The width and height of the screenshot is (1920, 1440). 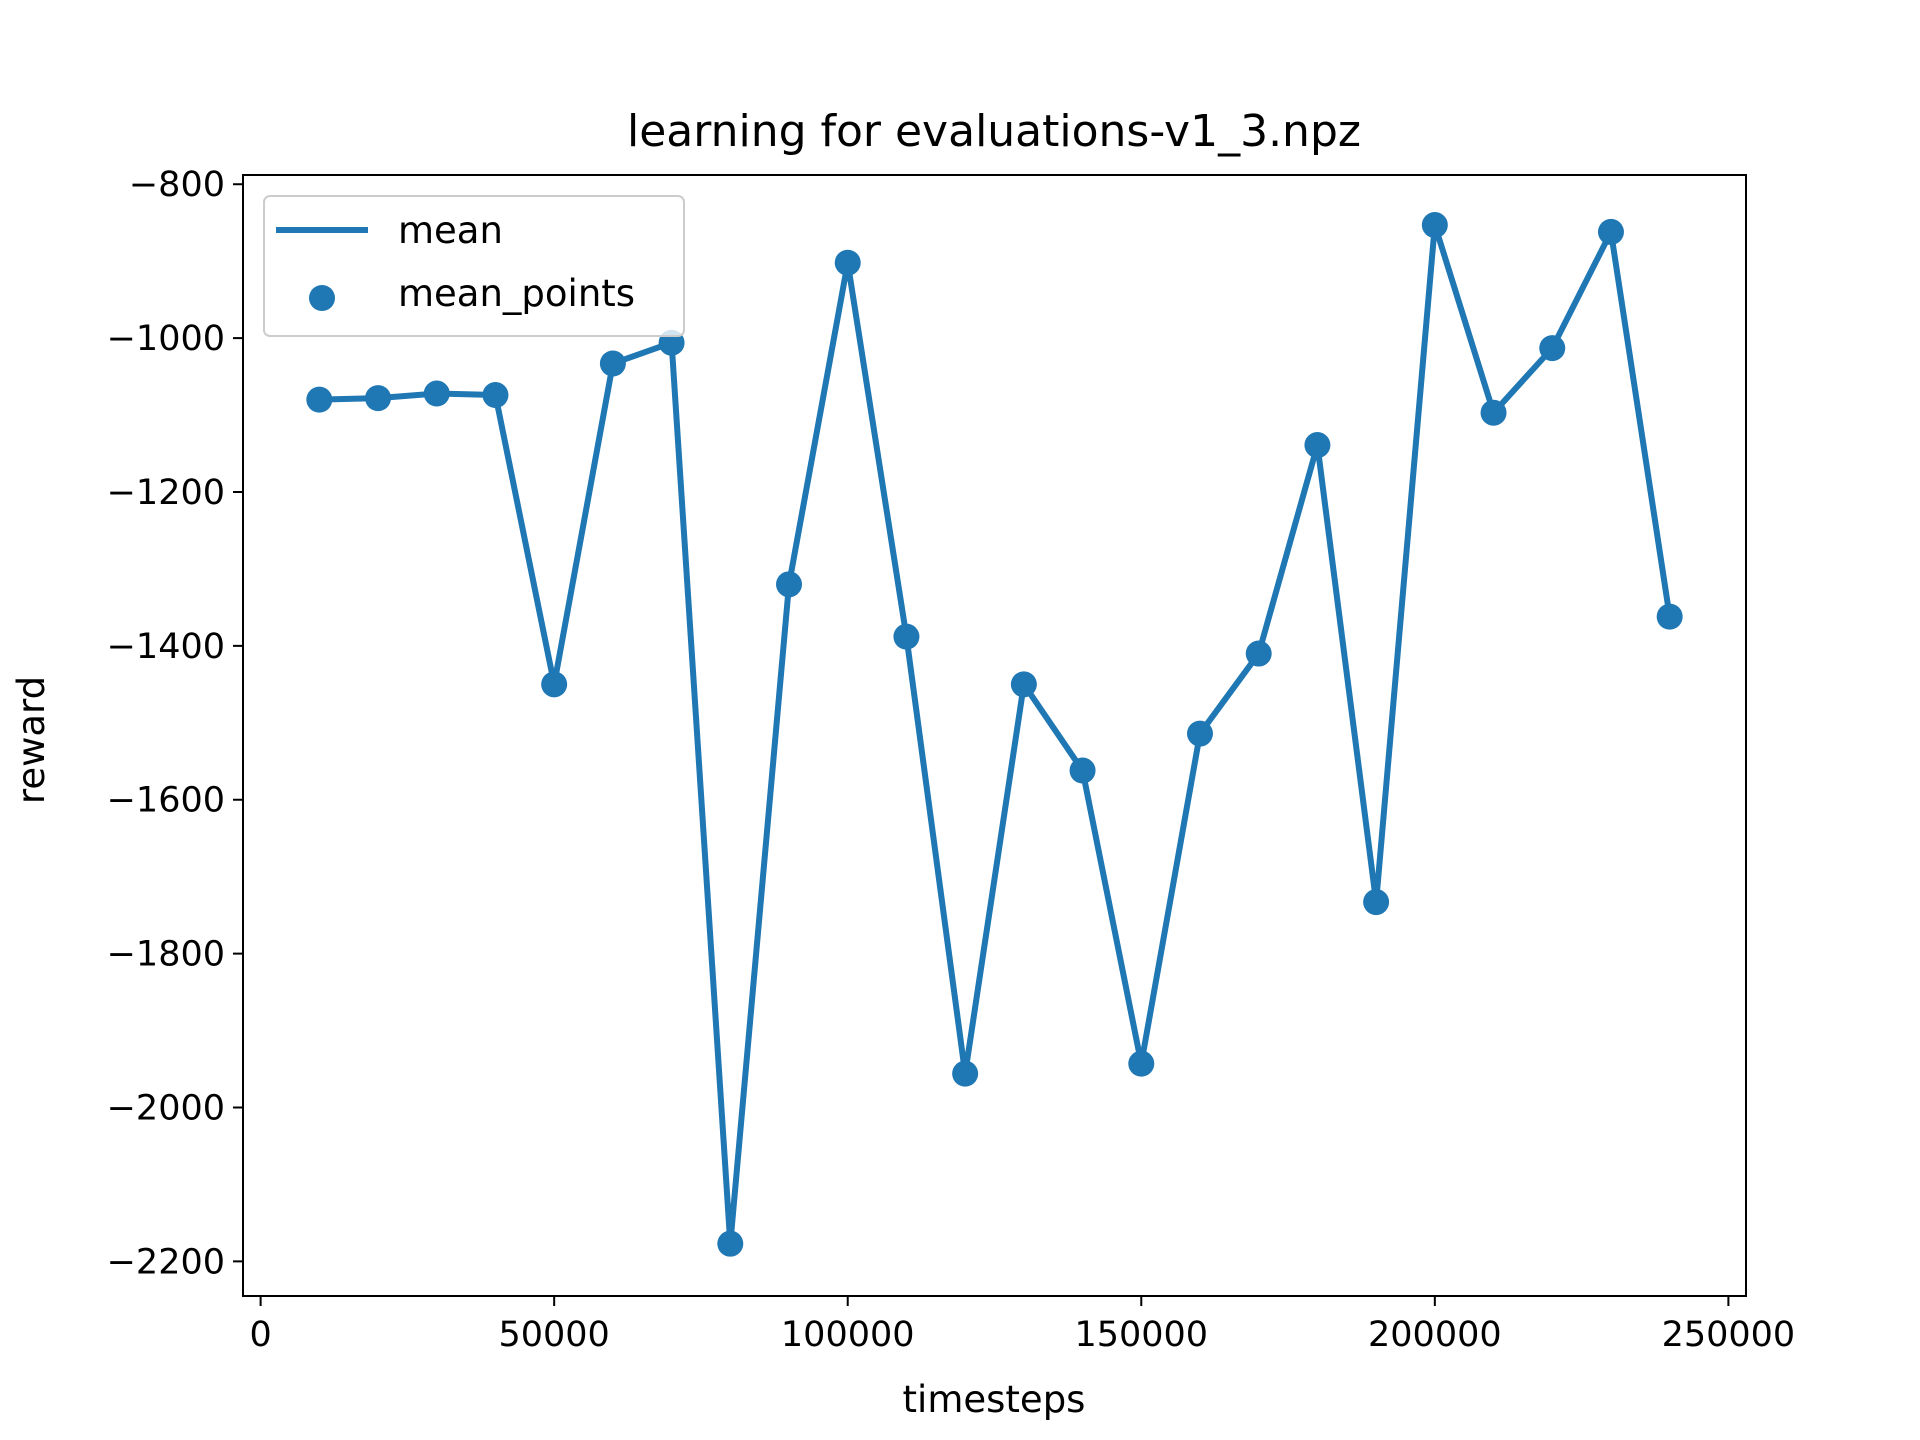 I want to click on y-tick-label: −2200, so click(x=166, y=1262).